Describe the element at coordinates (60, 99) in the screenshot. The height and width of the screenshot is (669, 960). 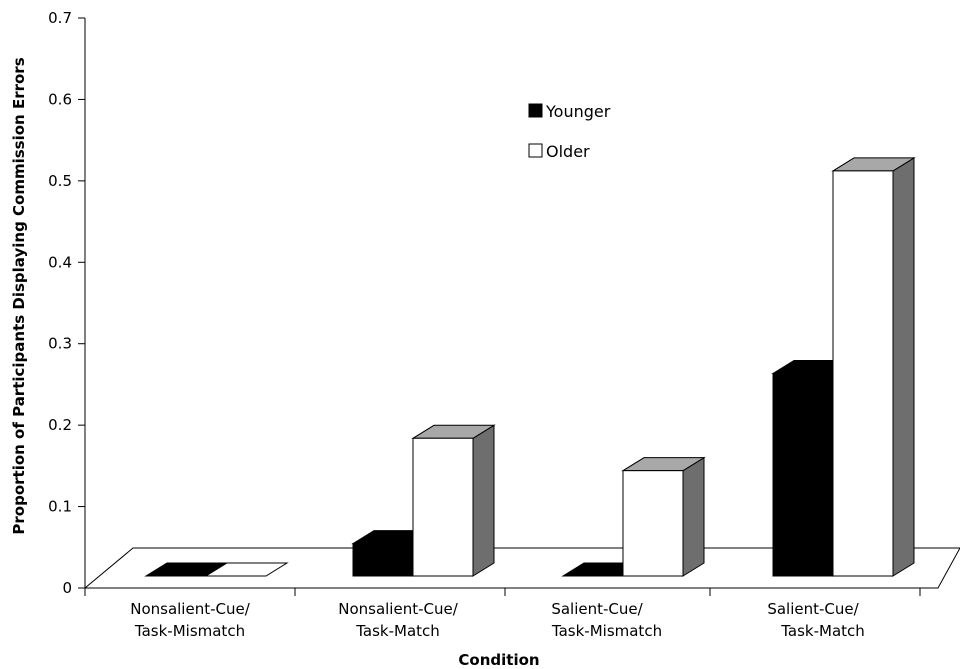
I see `y-tick-label: 0.6` at that location.